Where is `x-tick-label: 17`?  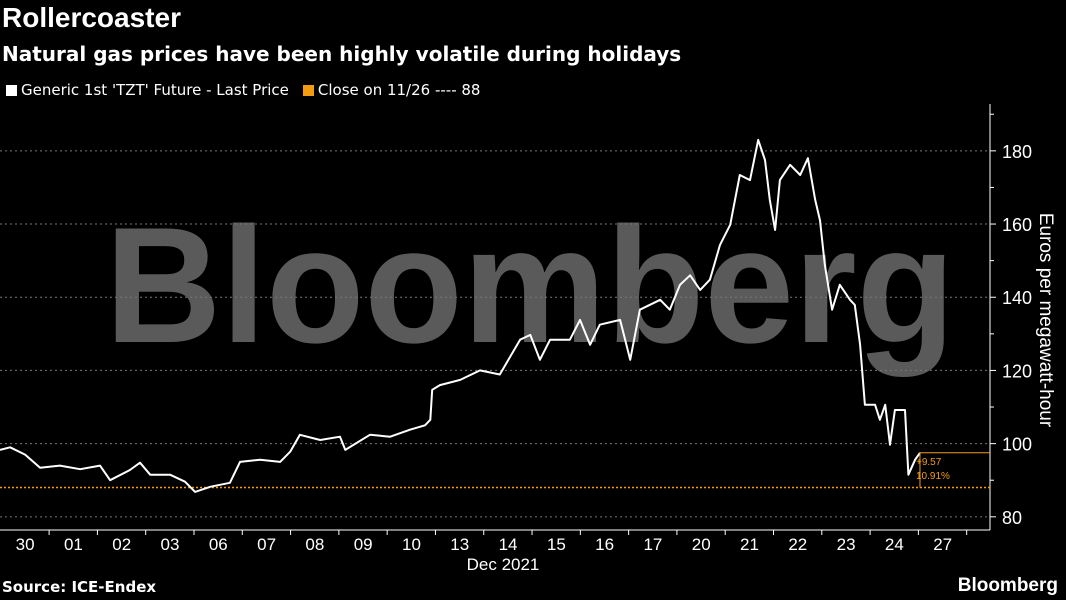 x-tick-label: 17 is located at coordinates (652, 544).